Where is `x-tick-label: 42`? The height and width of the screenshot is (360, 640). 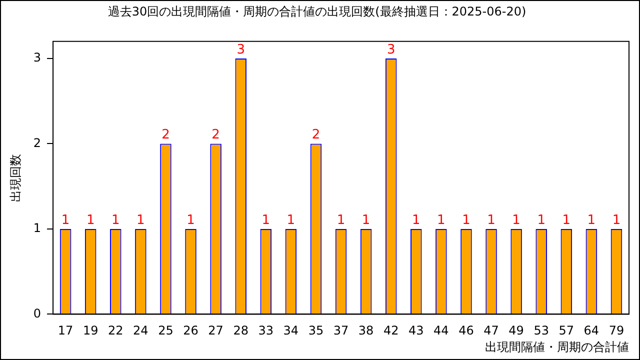
x-tick-label: 42 is located at coordinates (391, 331).